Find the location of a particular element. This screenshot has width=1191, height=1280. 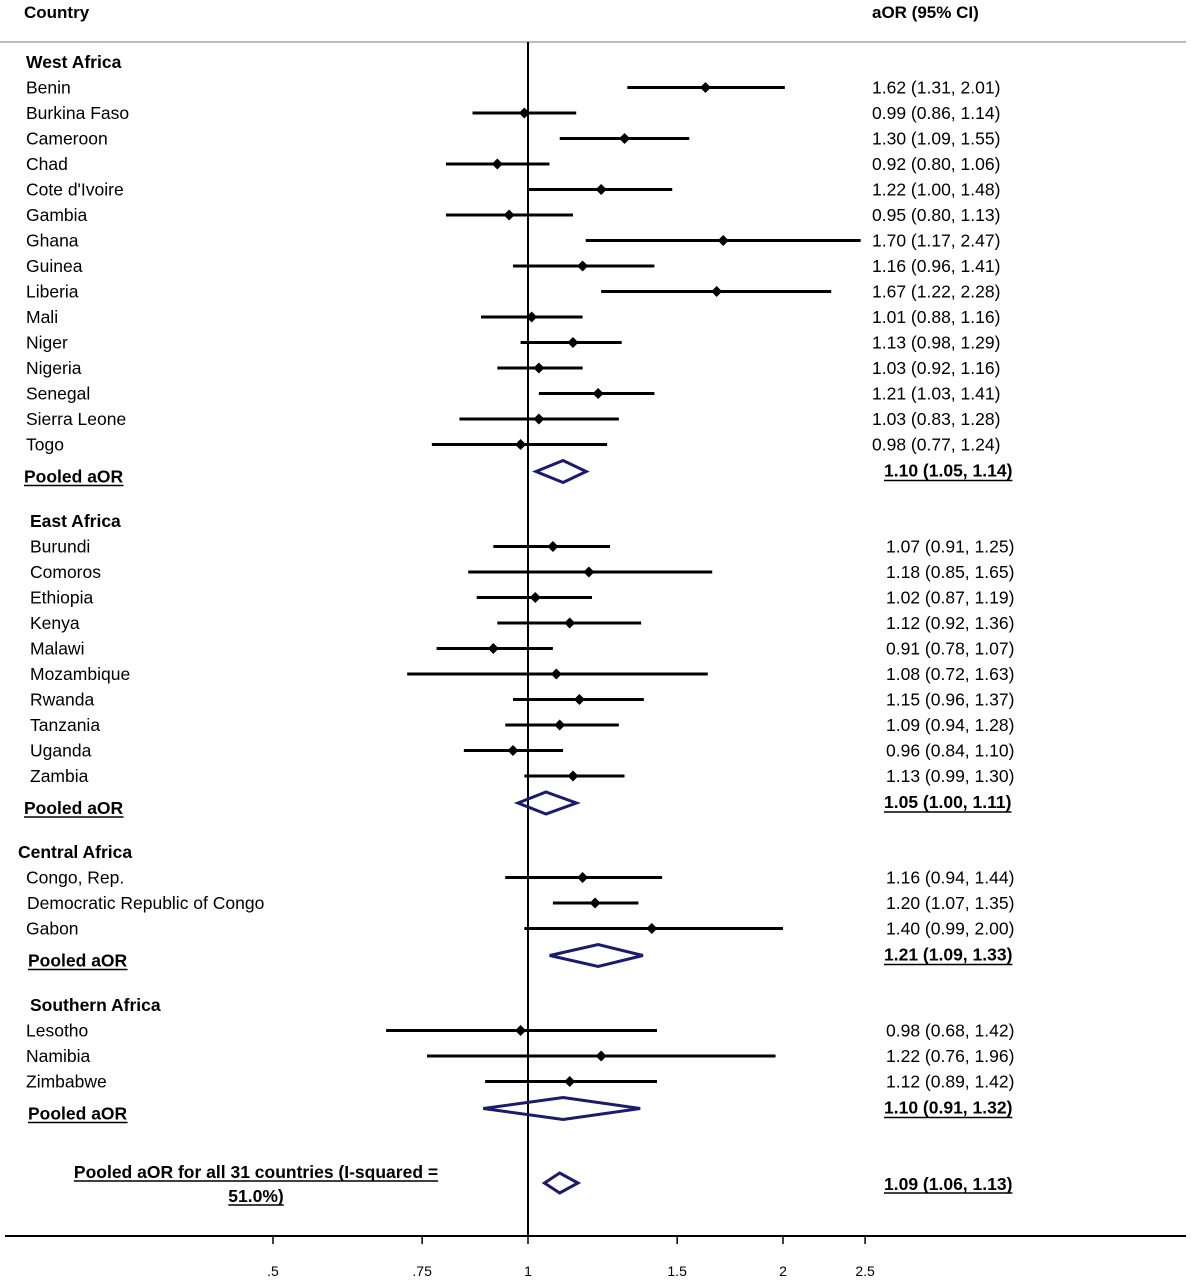

header-country: Country is located at coordinates (57, 12).